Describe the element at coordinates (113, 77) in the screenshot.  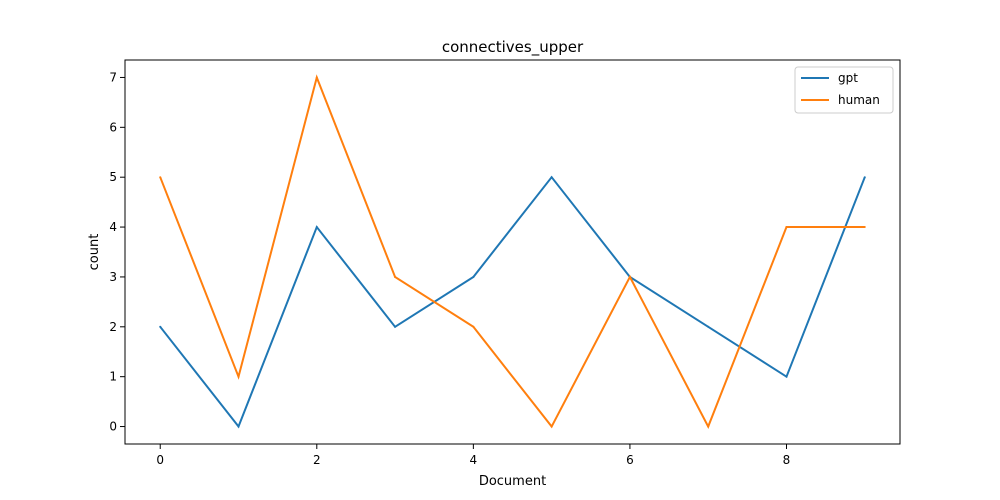
I see `y-tick-label: 7` at that location.